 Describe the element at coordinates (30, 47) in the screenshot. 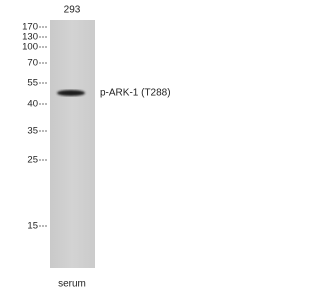

I see `marker-label: 100` at that location.